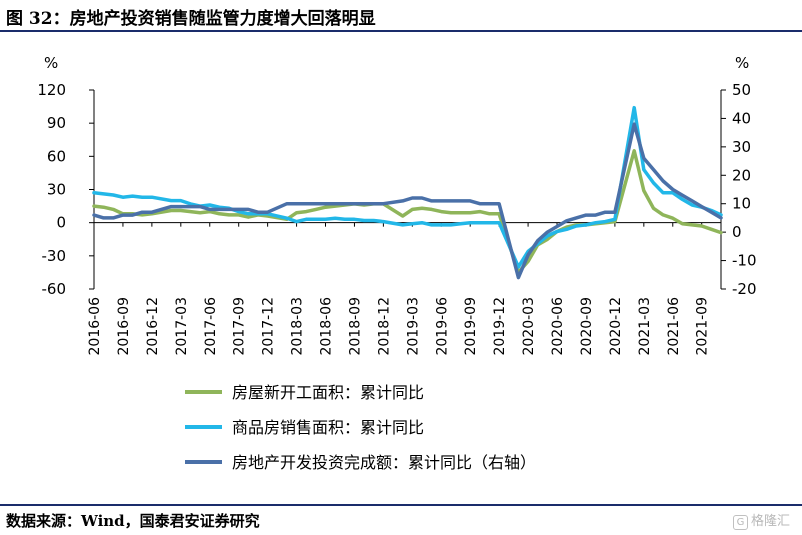 The height and width of the screenshot is (535, 802). I want to click on right-tick-label: -10, so click(744, 261).